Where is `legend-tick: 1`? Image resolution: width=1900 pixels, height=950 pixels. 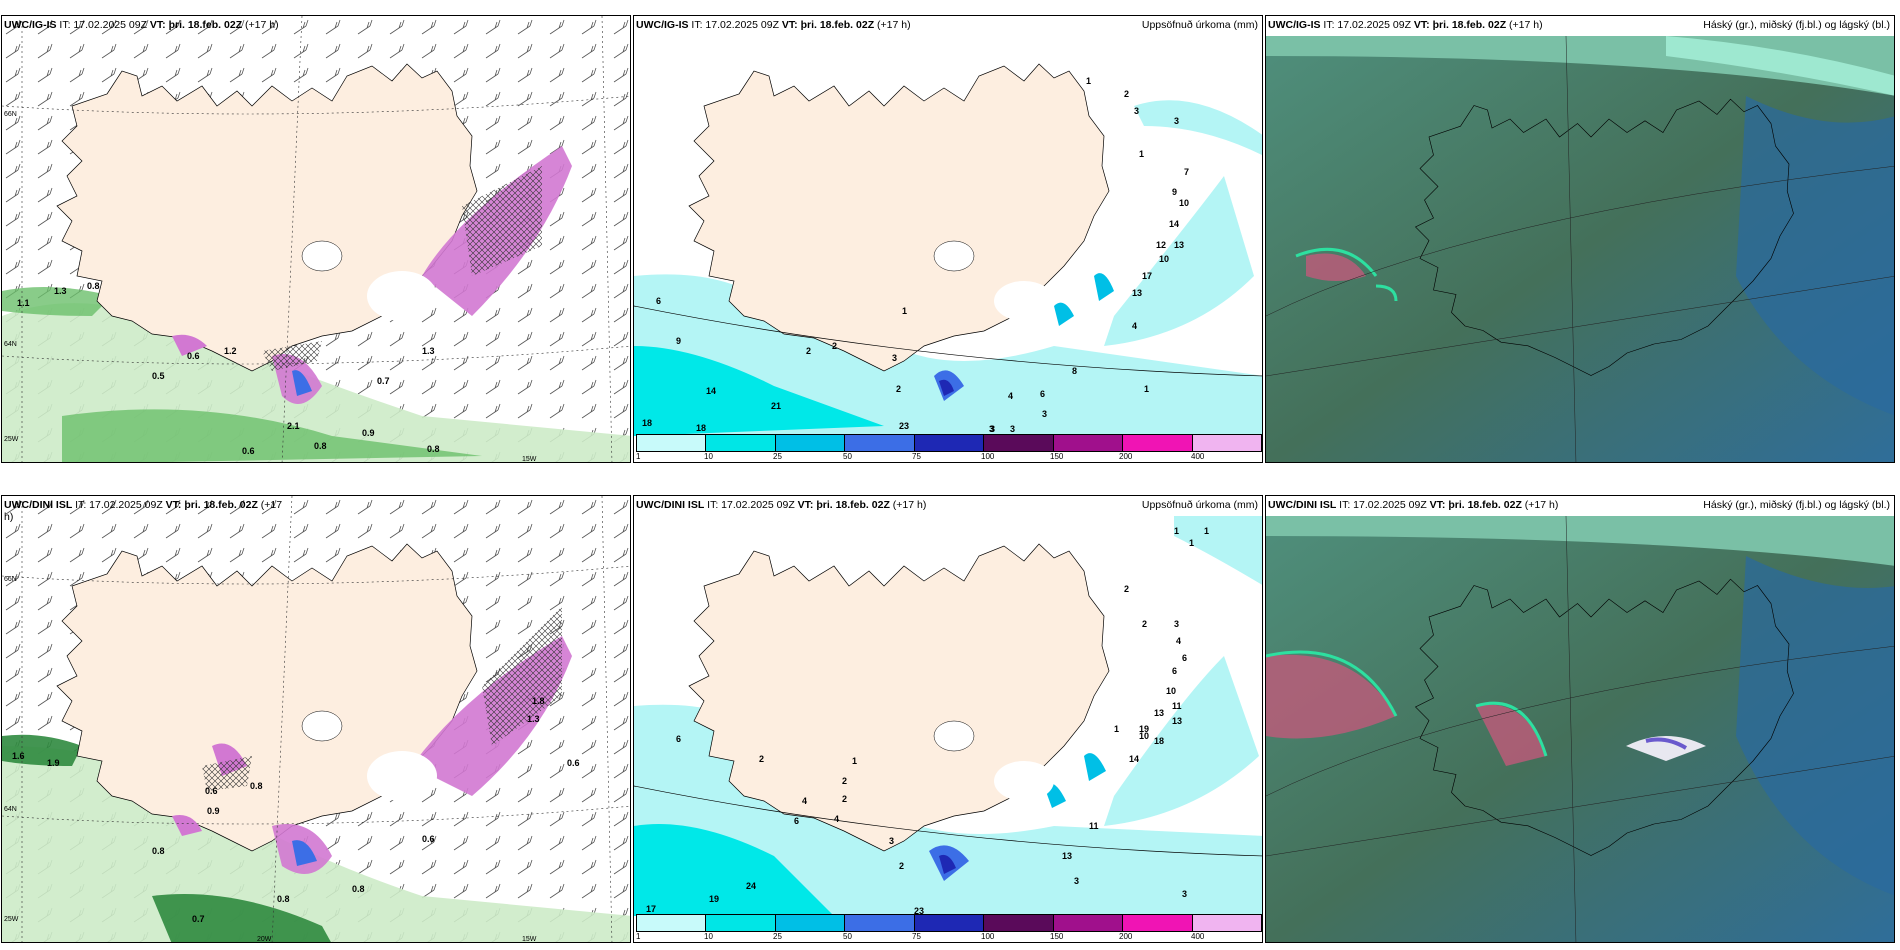 legend-tick: 1 is located at coordinates (638, 936).